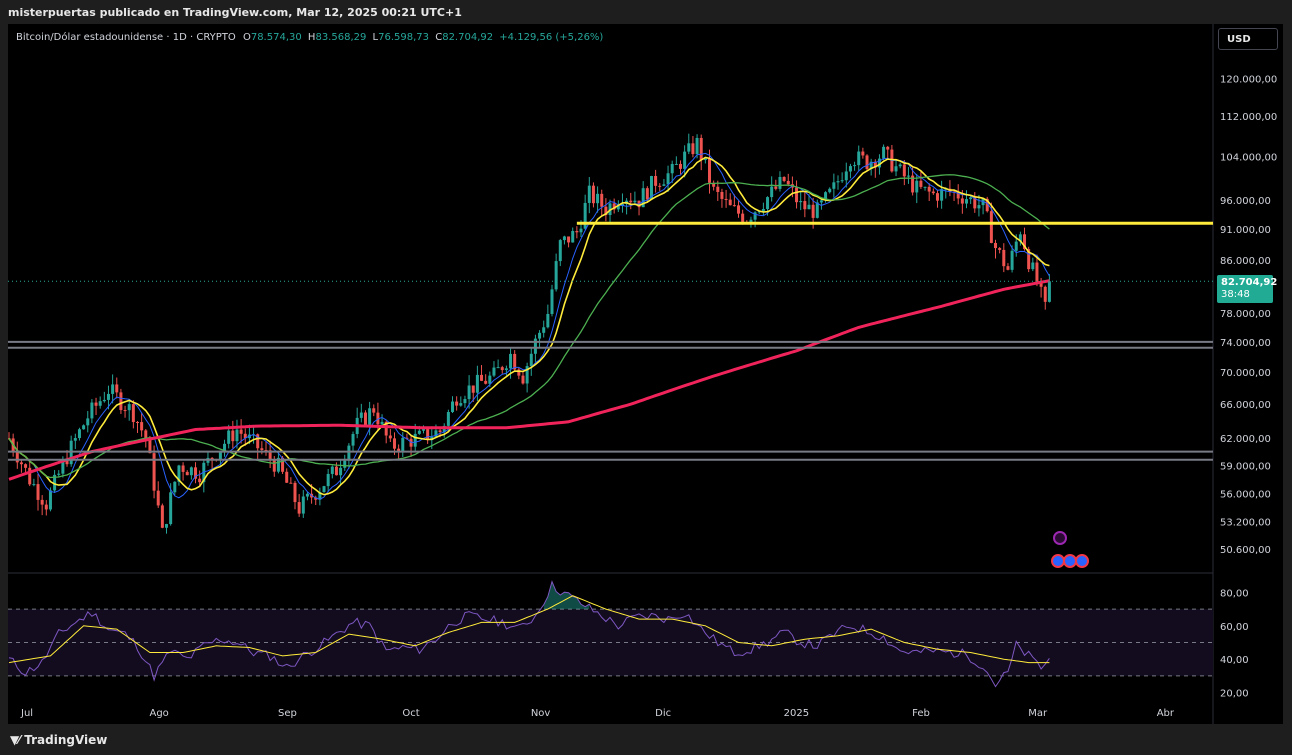  I want to click on time-tick-label: Abr, so click(1166, 713).